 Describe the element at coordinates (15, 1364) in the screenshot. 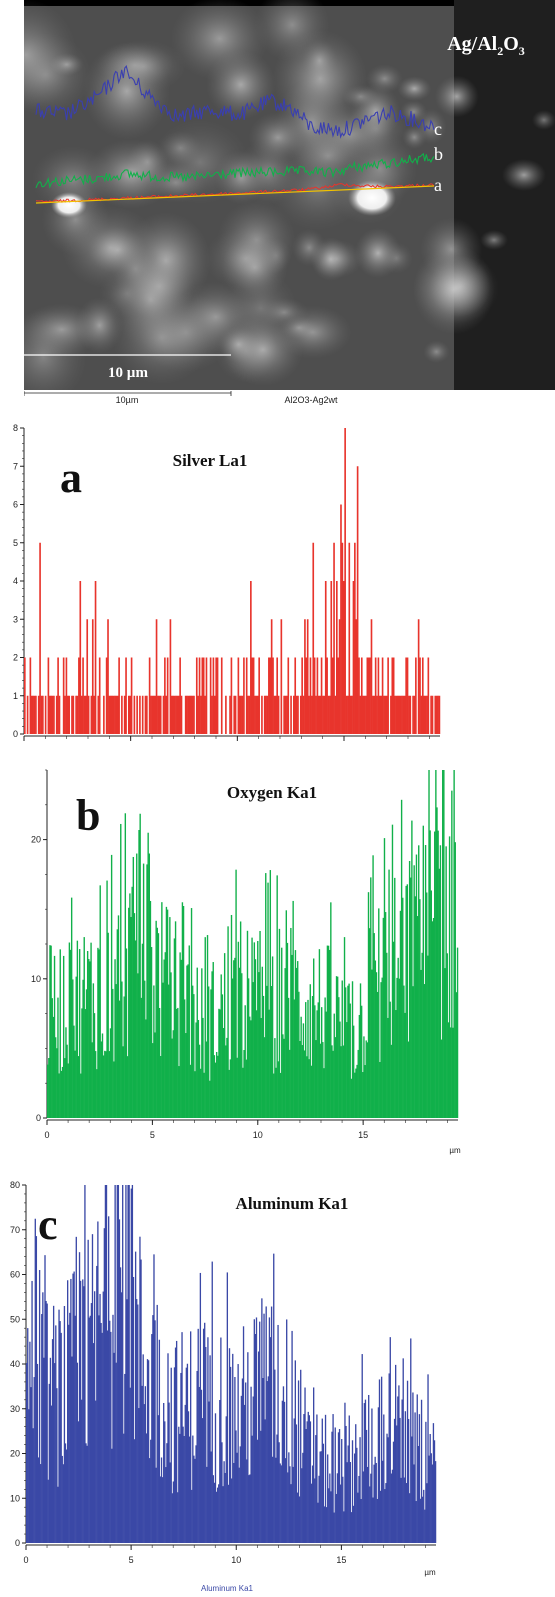

I see `y-tick-label: 40` at that location.